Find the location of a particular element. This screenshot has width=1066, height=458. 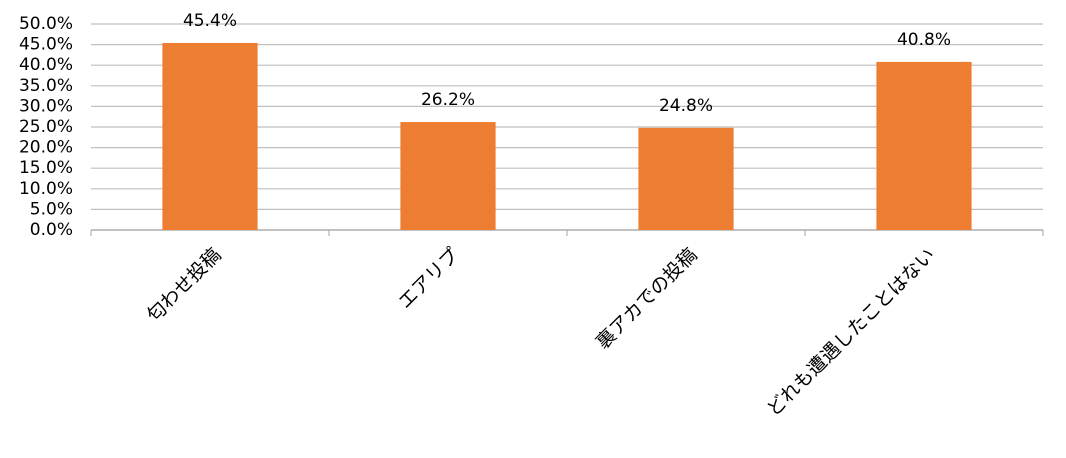

y-tick-label: 30.0% is located at coordinates (46, 106).